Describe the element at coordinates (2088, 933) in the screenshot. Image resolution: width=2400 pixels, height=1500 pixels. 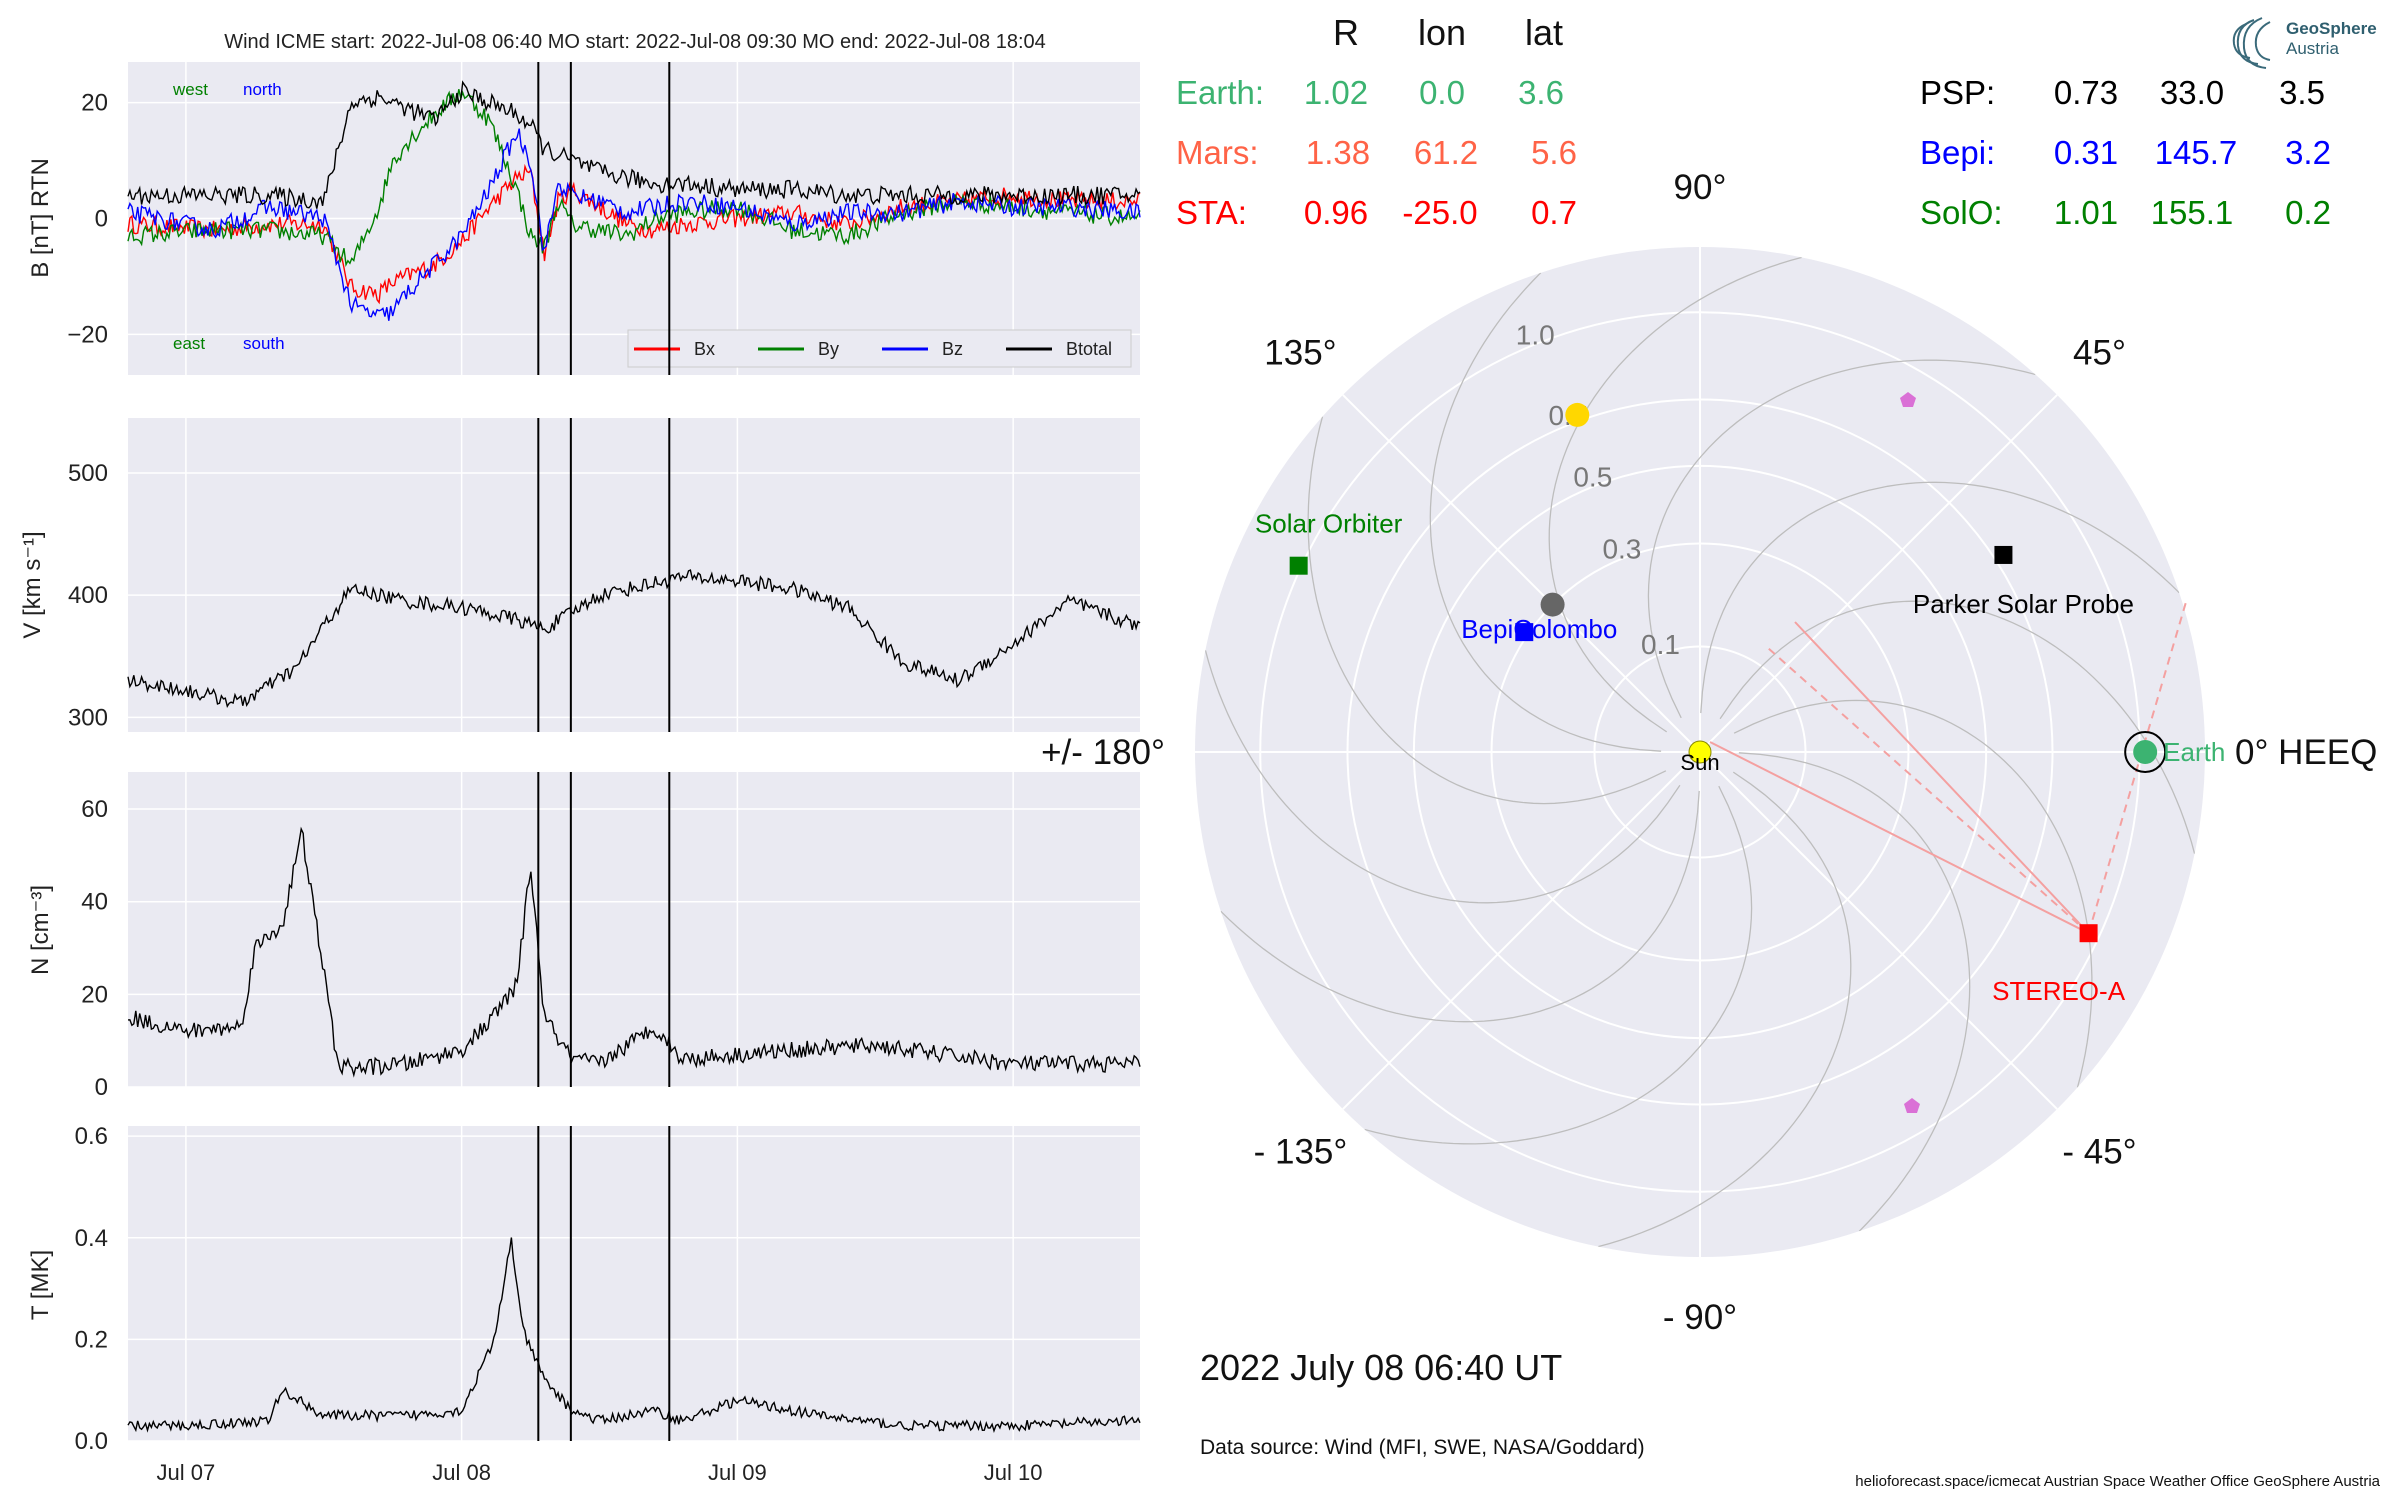
I see `marker-stereo-a` at that location.